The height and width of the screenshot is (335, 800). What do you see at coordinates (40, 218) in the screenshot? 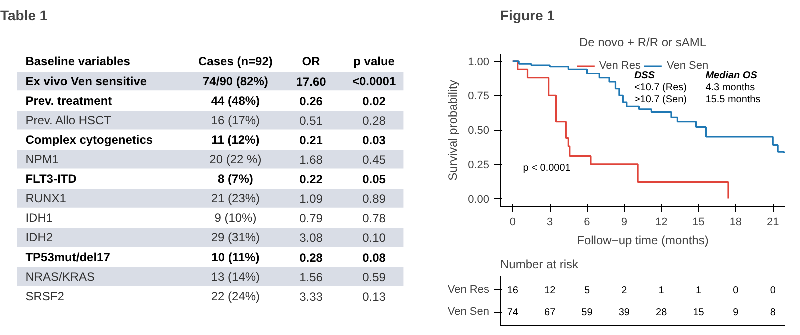
I see `text: IDH1` at bounding box center [40, 218].